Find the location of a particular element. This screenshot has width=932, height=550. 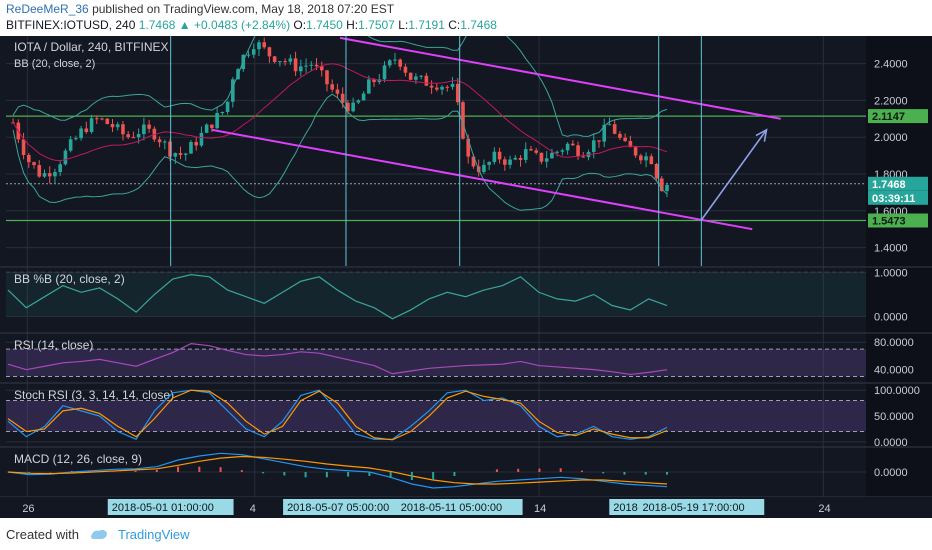

pane-title-4: MACD (12, 26, close, 9) is located at coordinates (78, 459).